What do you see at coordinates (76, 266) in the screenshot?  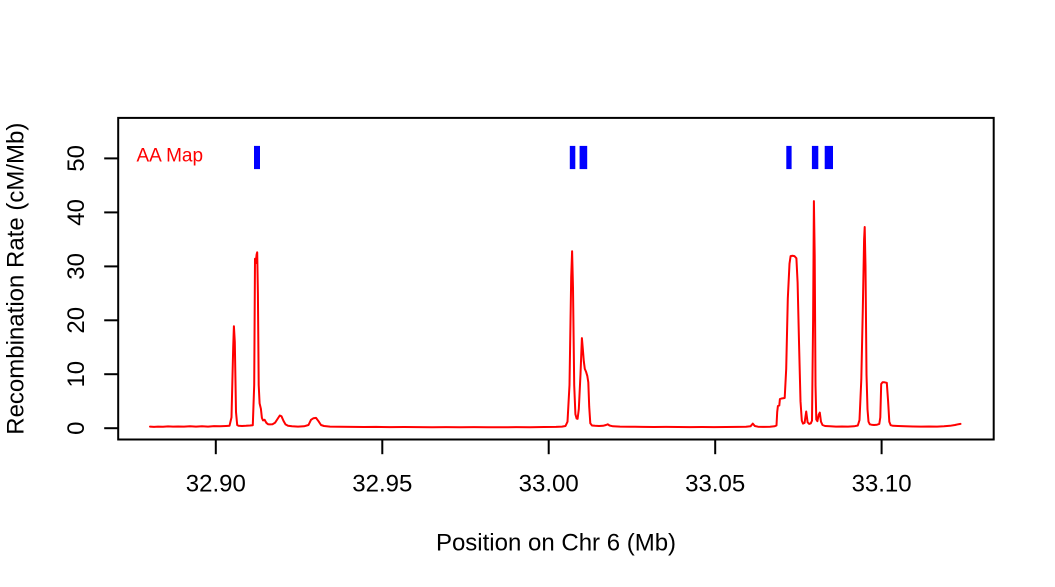 I see `svg-text: 30` at bounding box center [76, 266].